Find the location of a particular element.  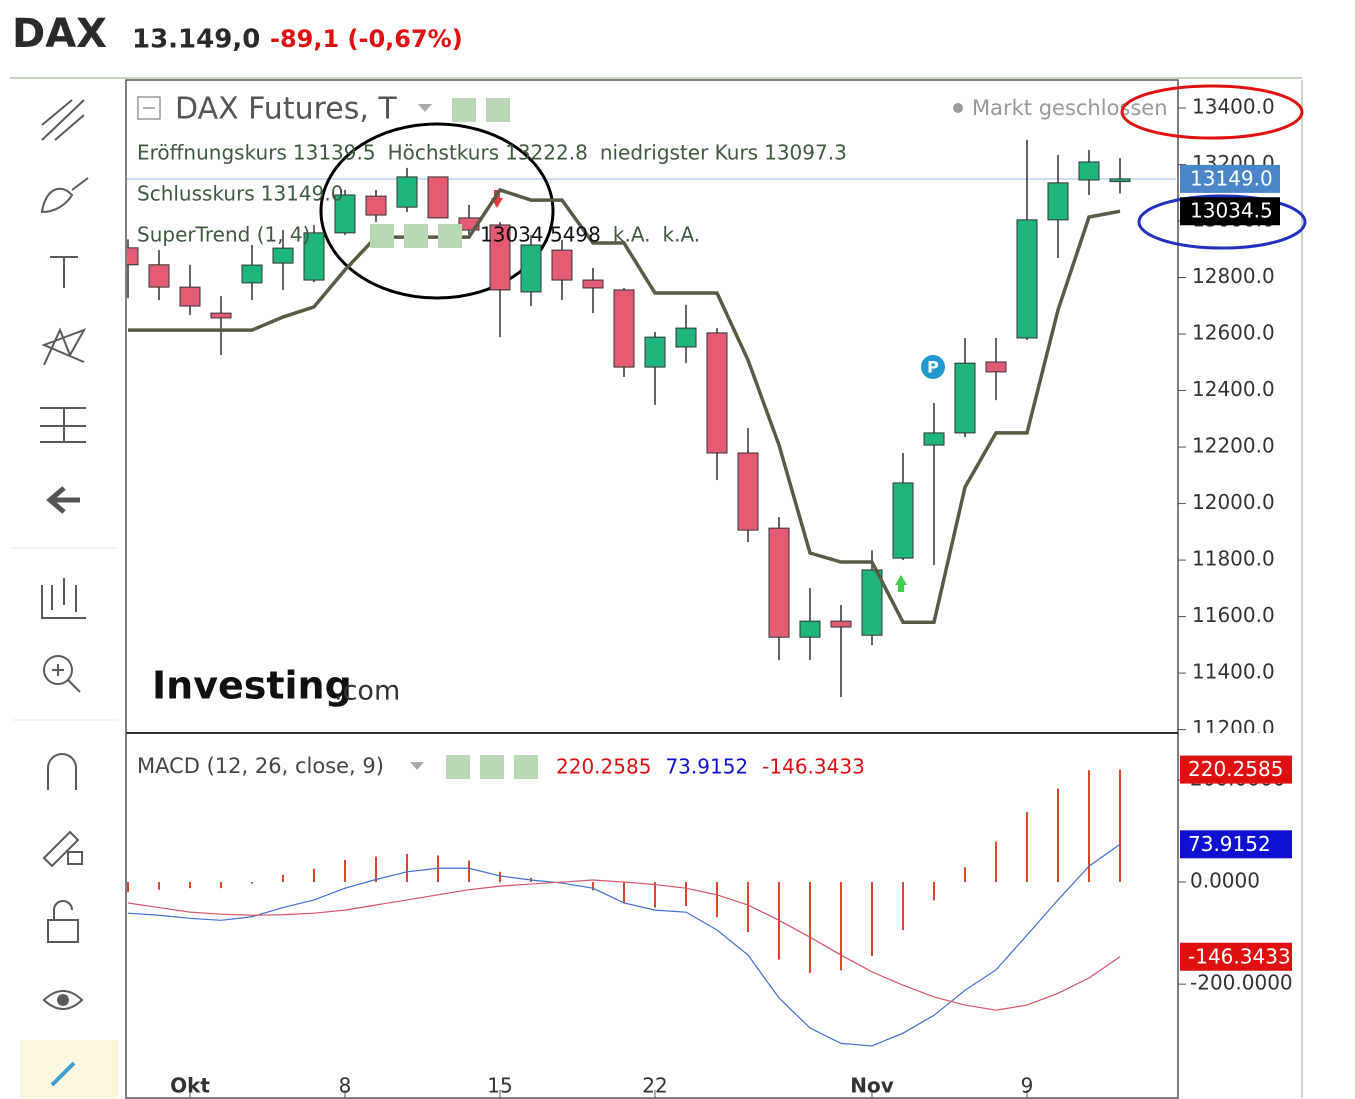

y-tick-label: 12000.0 is located at coordinates (1233, 502).